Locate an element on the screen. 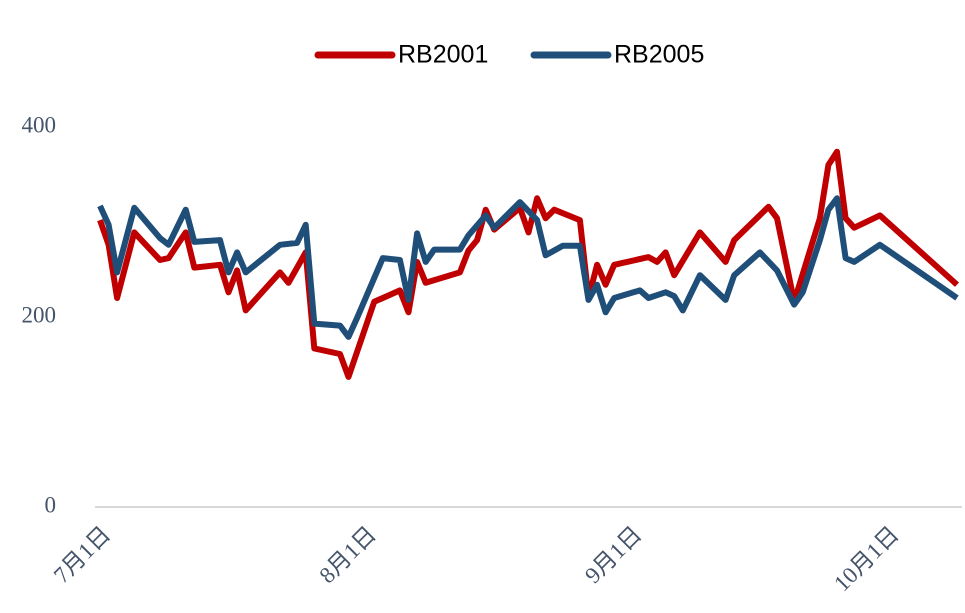  x-tick-label: 10月1日 is located at coordinates (866, 559).